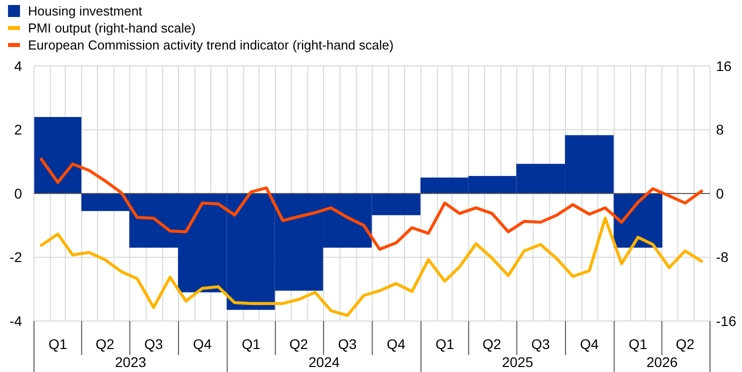 Image resolution: width=742 pixels, height=372 pixels. What do you see at coordinates (720, 130) in the screenshot?
I see `y2-tick-label: 8` at bounding box center [720, 130].